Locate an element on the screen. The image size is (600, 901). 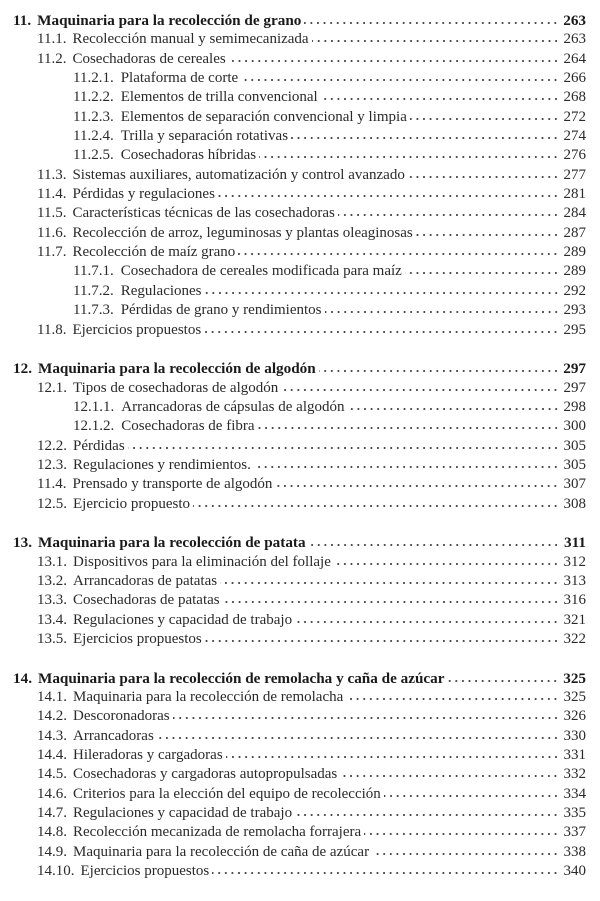
page-number: 325 is located at coordinates (575, 697).